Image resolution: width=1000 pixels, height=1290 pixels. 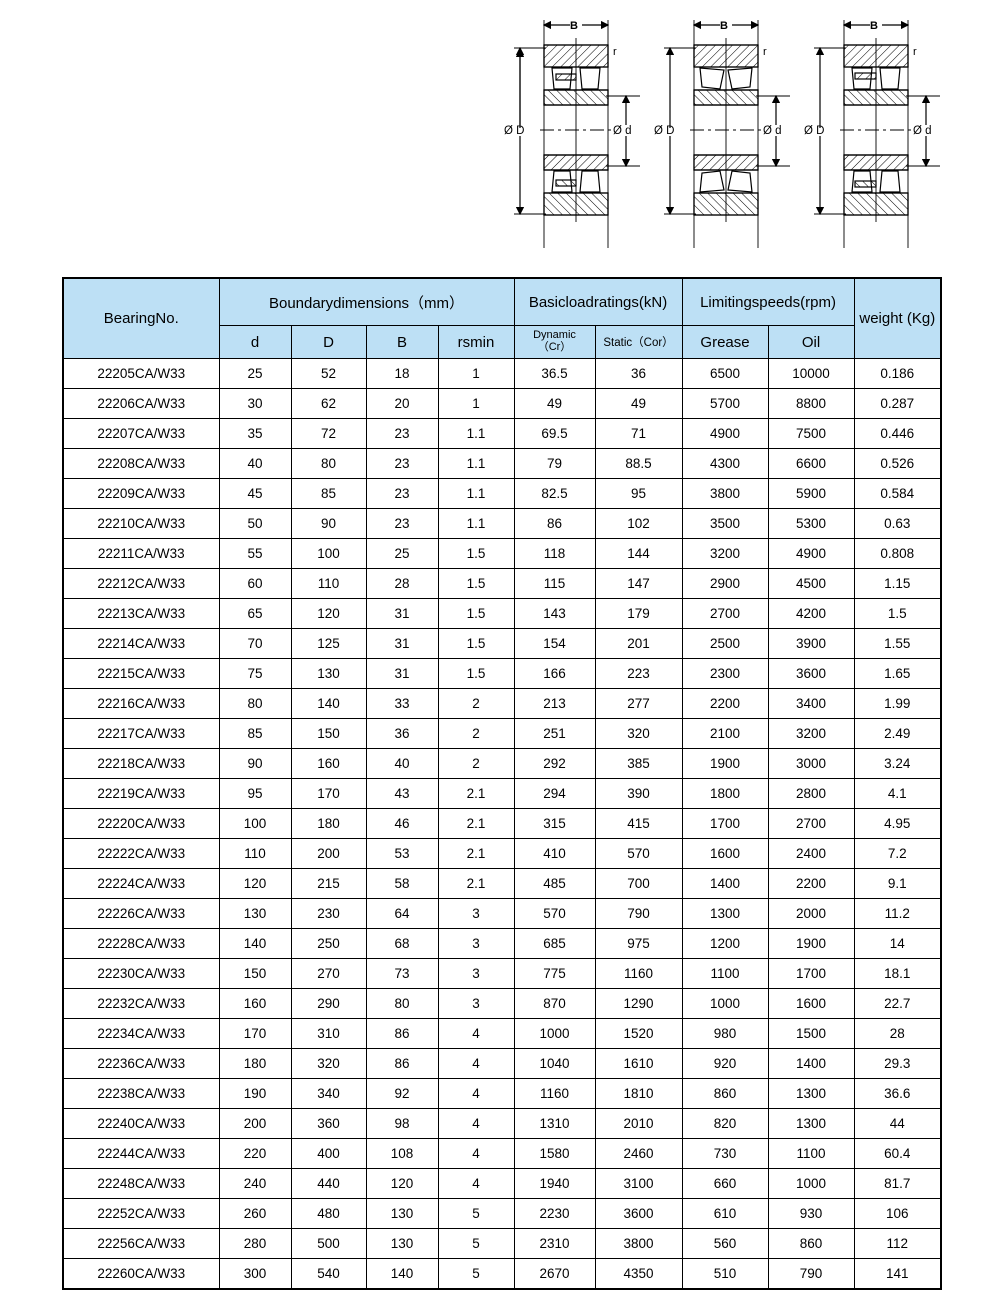 What do you see at coordinates (402, 1274) in the screenshot?
I see `cell-B: 140` at bounding box center [402, 1274].